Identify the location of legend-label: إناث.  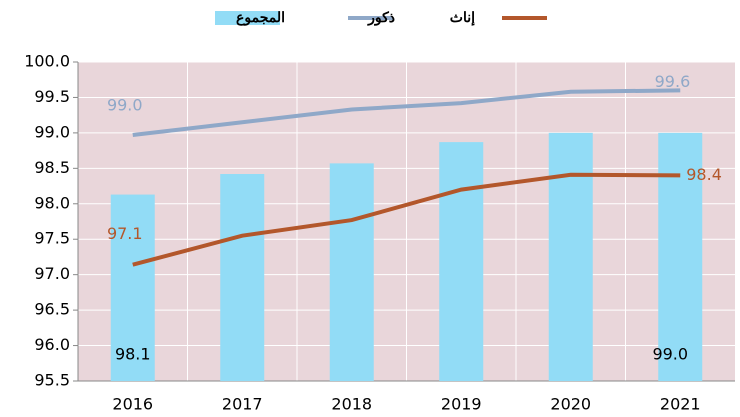
(462, 18).